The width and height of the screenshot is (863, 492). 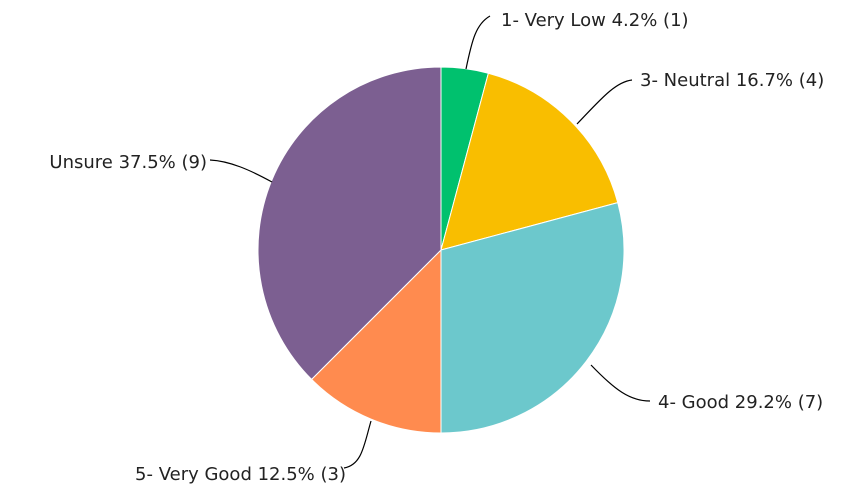 What do you see at coordinates (240, 474) in the screenshot?
I see `slice-label-5-very-good: 5- Very Good 12.5% (3)` at bounding box center [240, 474].